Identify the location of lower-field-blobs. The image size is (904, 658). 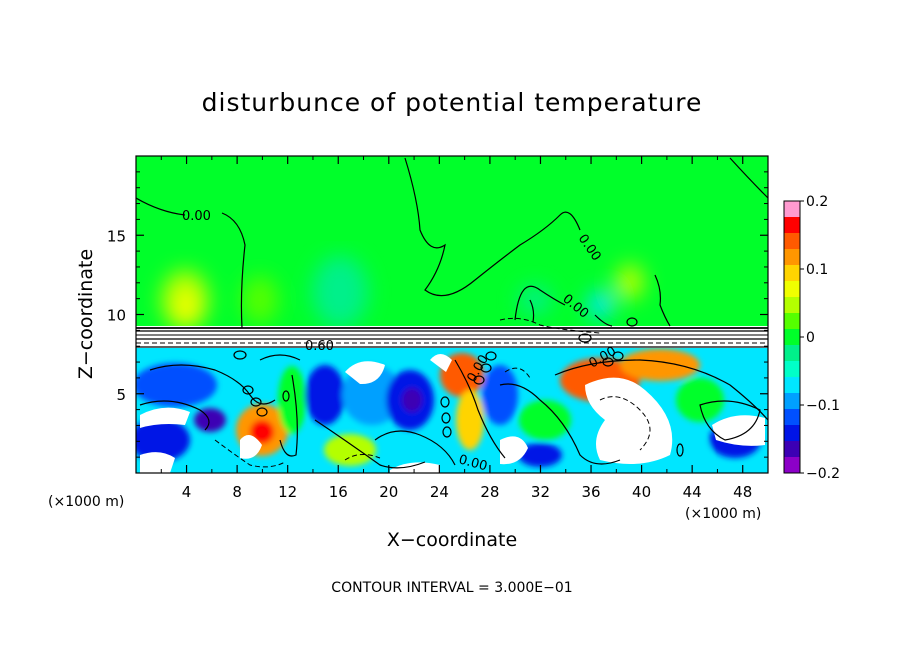
(448, 408).